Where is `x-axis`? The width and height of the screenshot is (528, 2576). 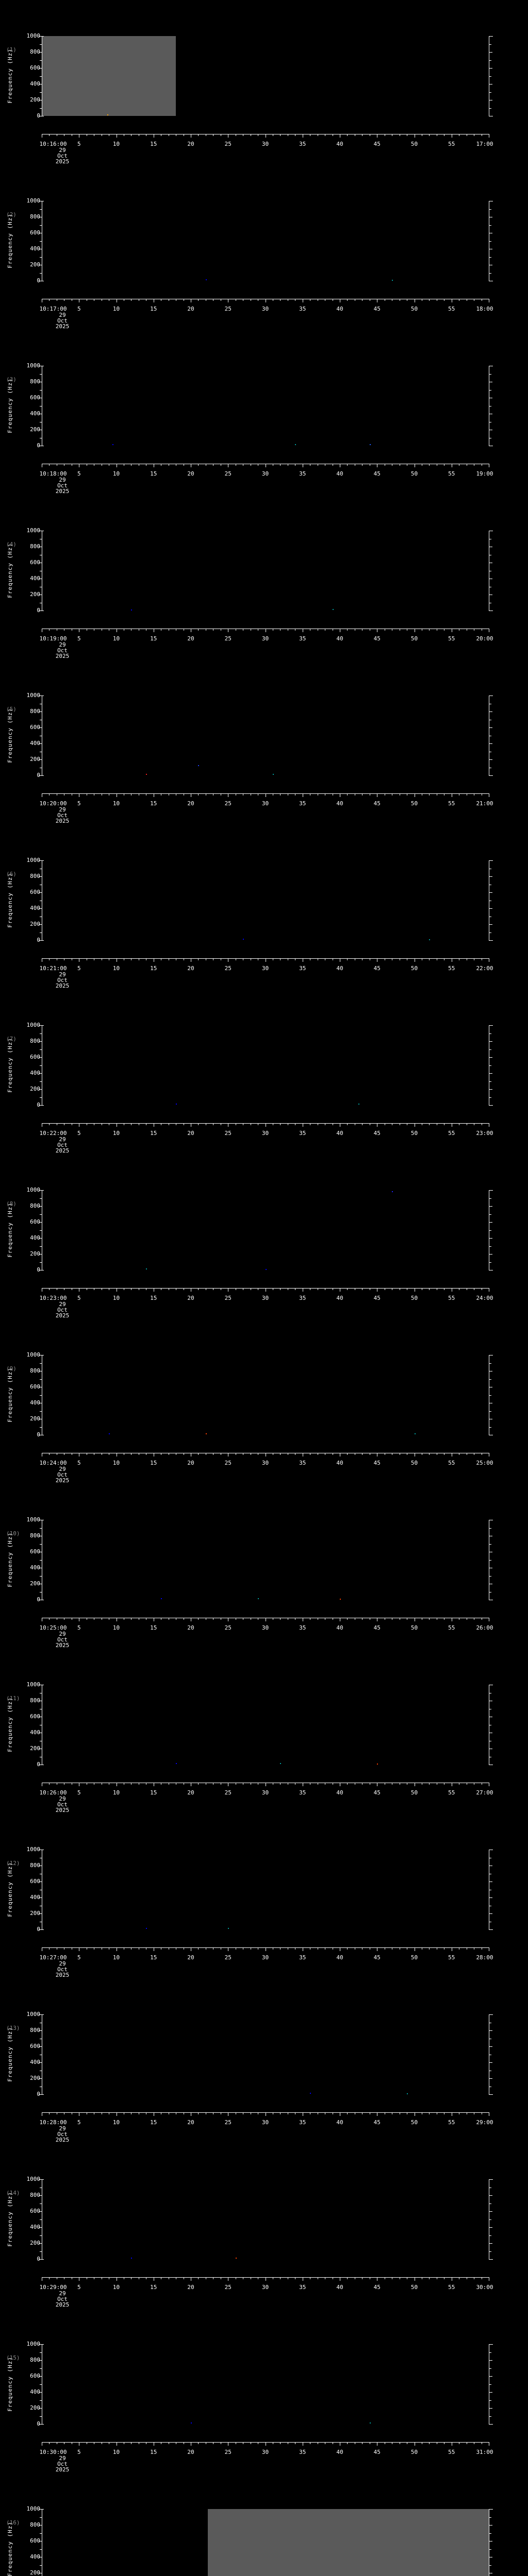 x-axis is located at coordinates (265, 2444).